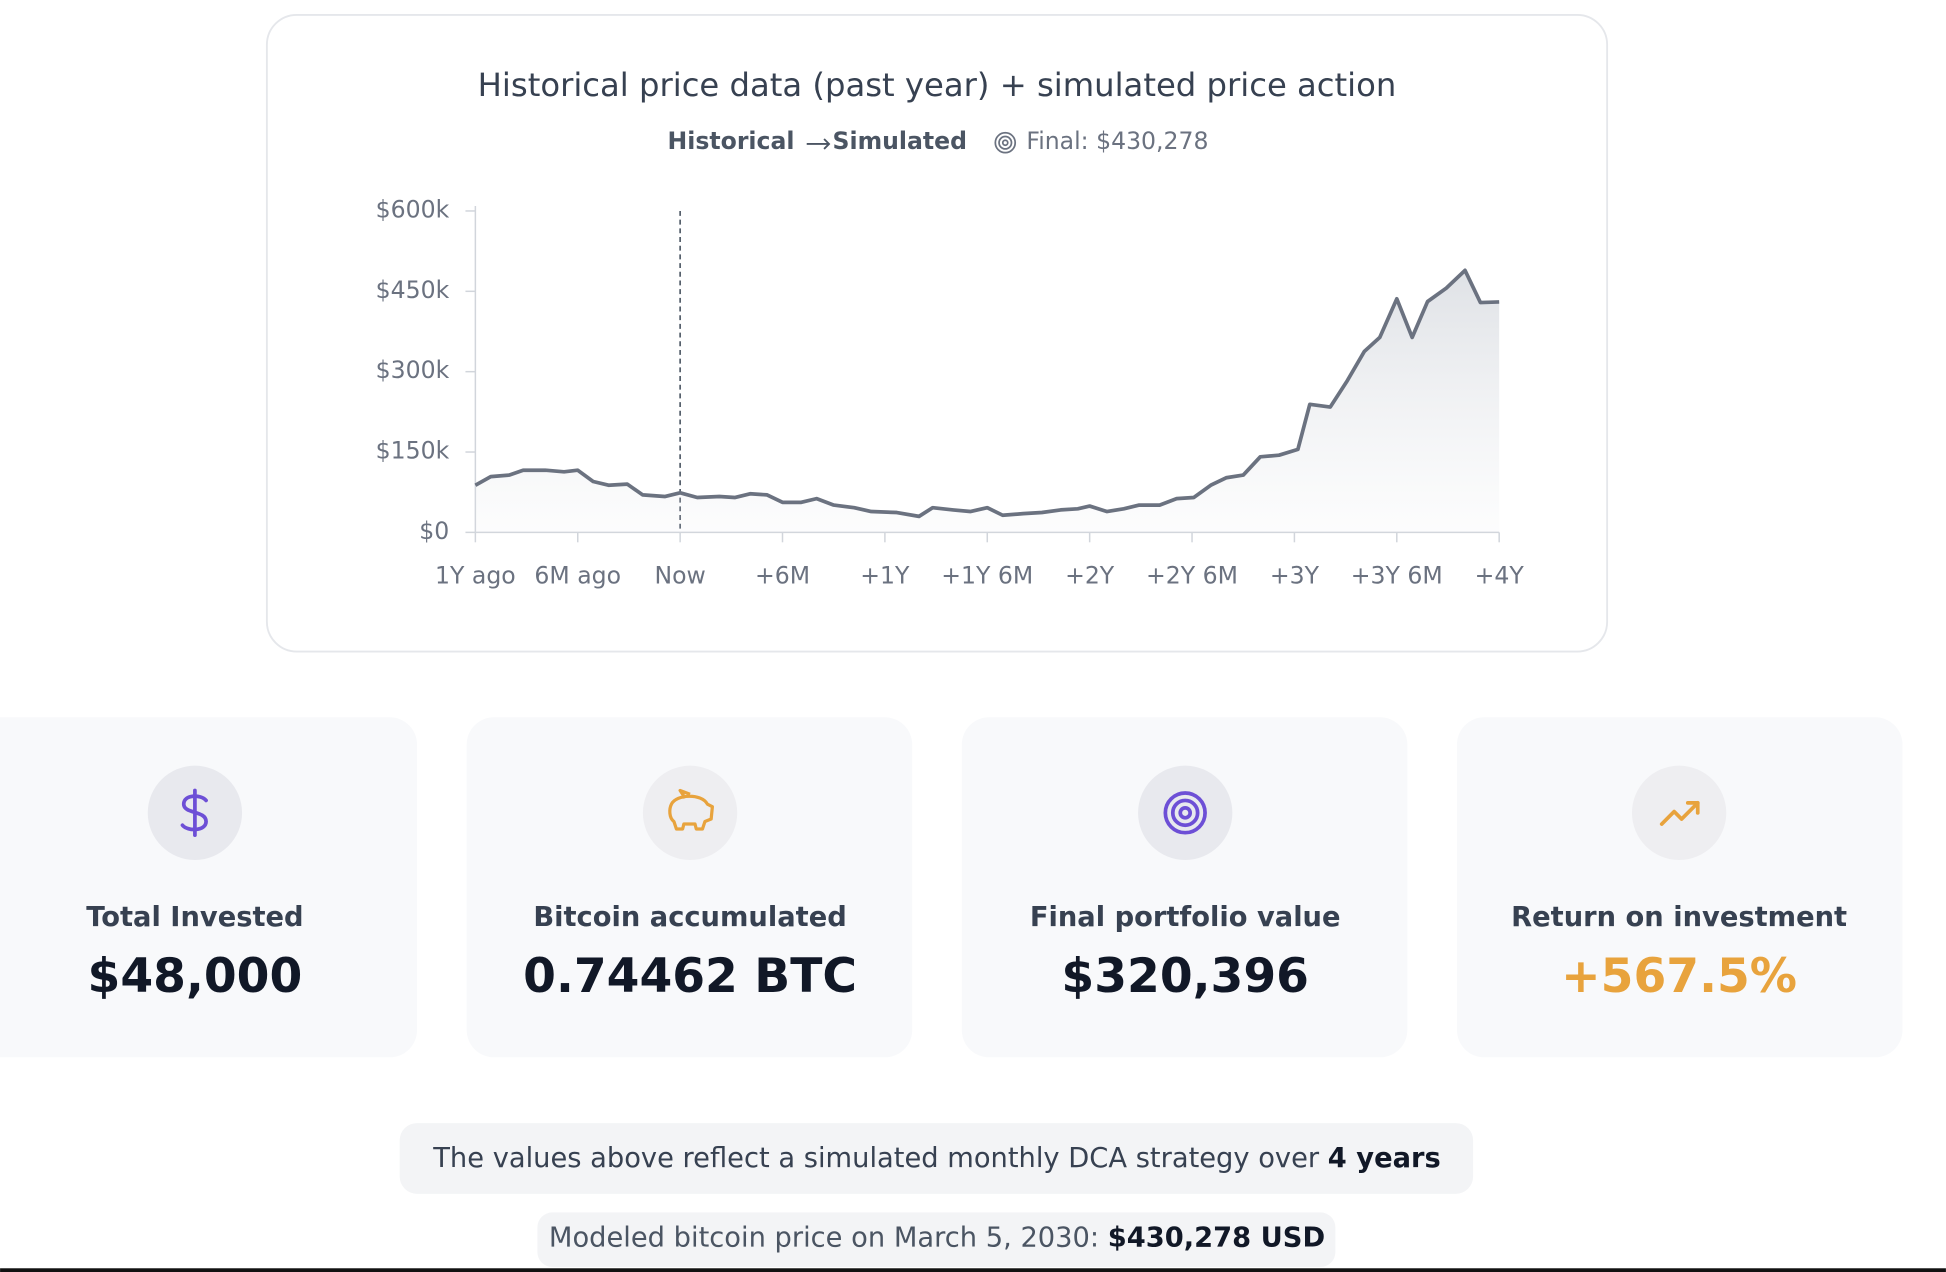 This screenshot has height=1272, width=1946. Describe the element at coordinates (885, 576) in the screenshot. I see `x-tick-label: +1Y` at that location.